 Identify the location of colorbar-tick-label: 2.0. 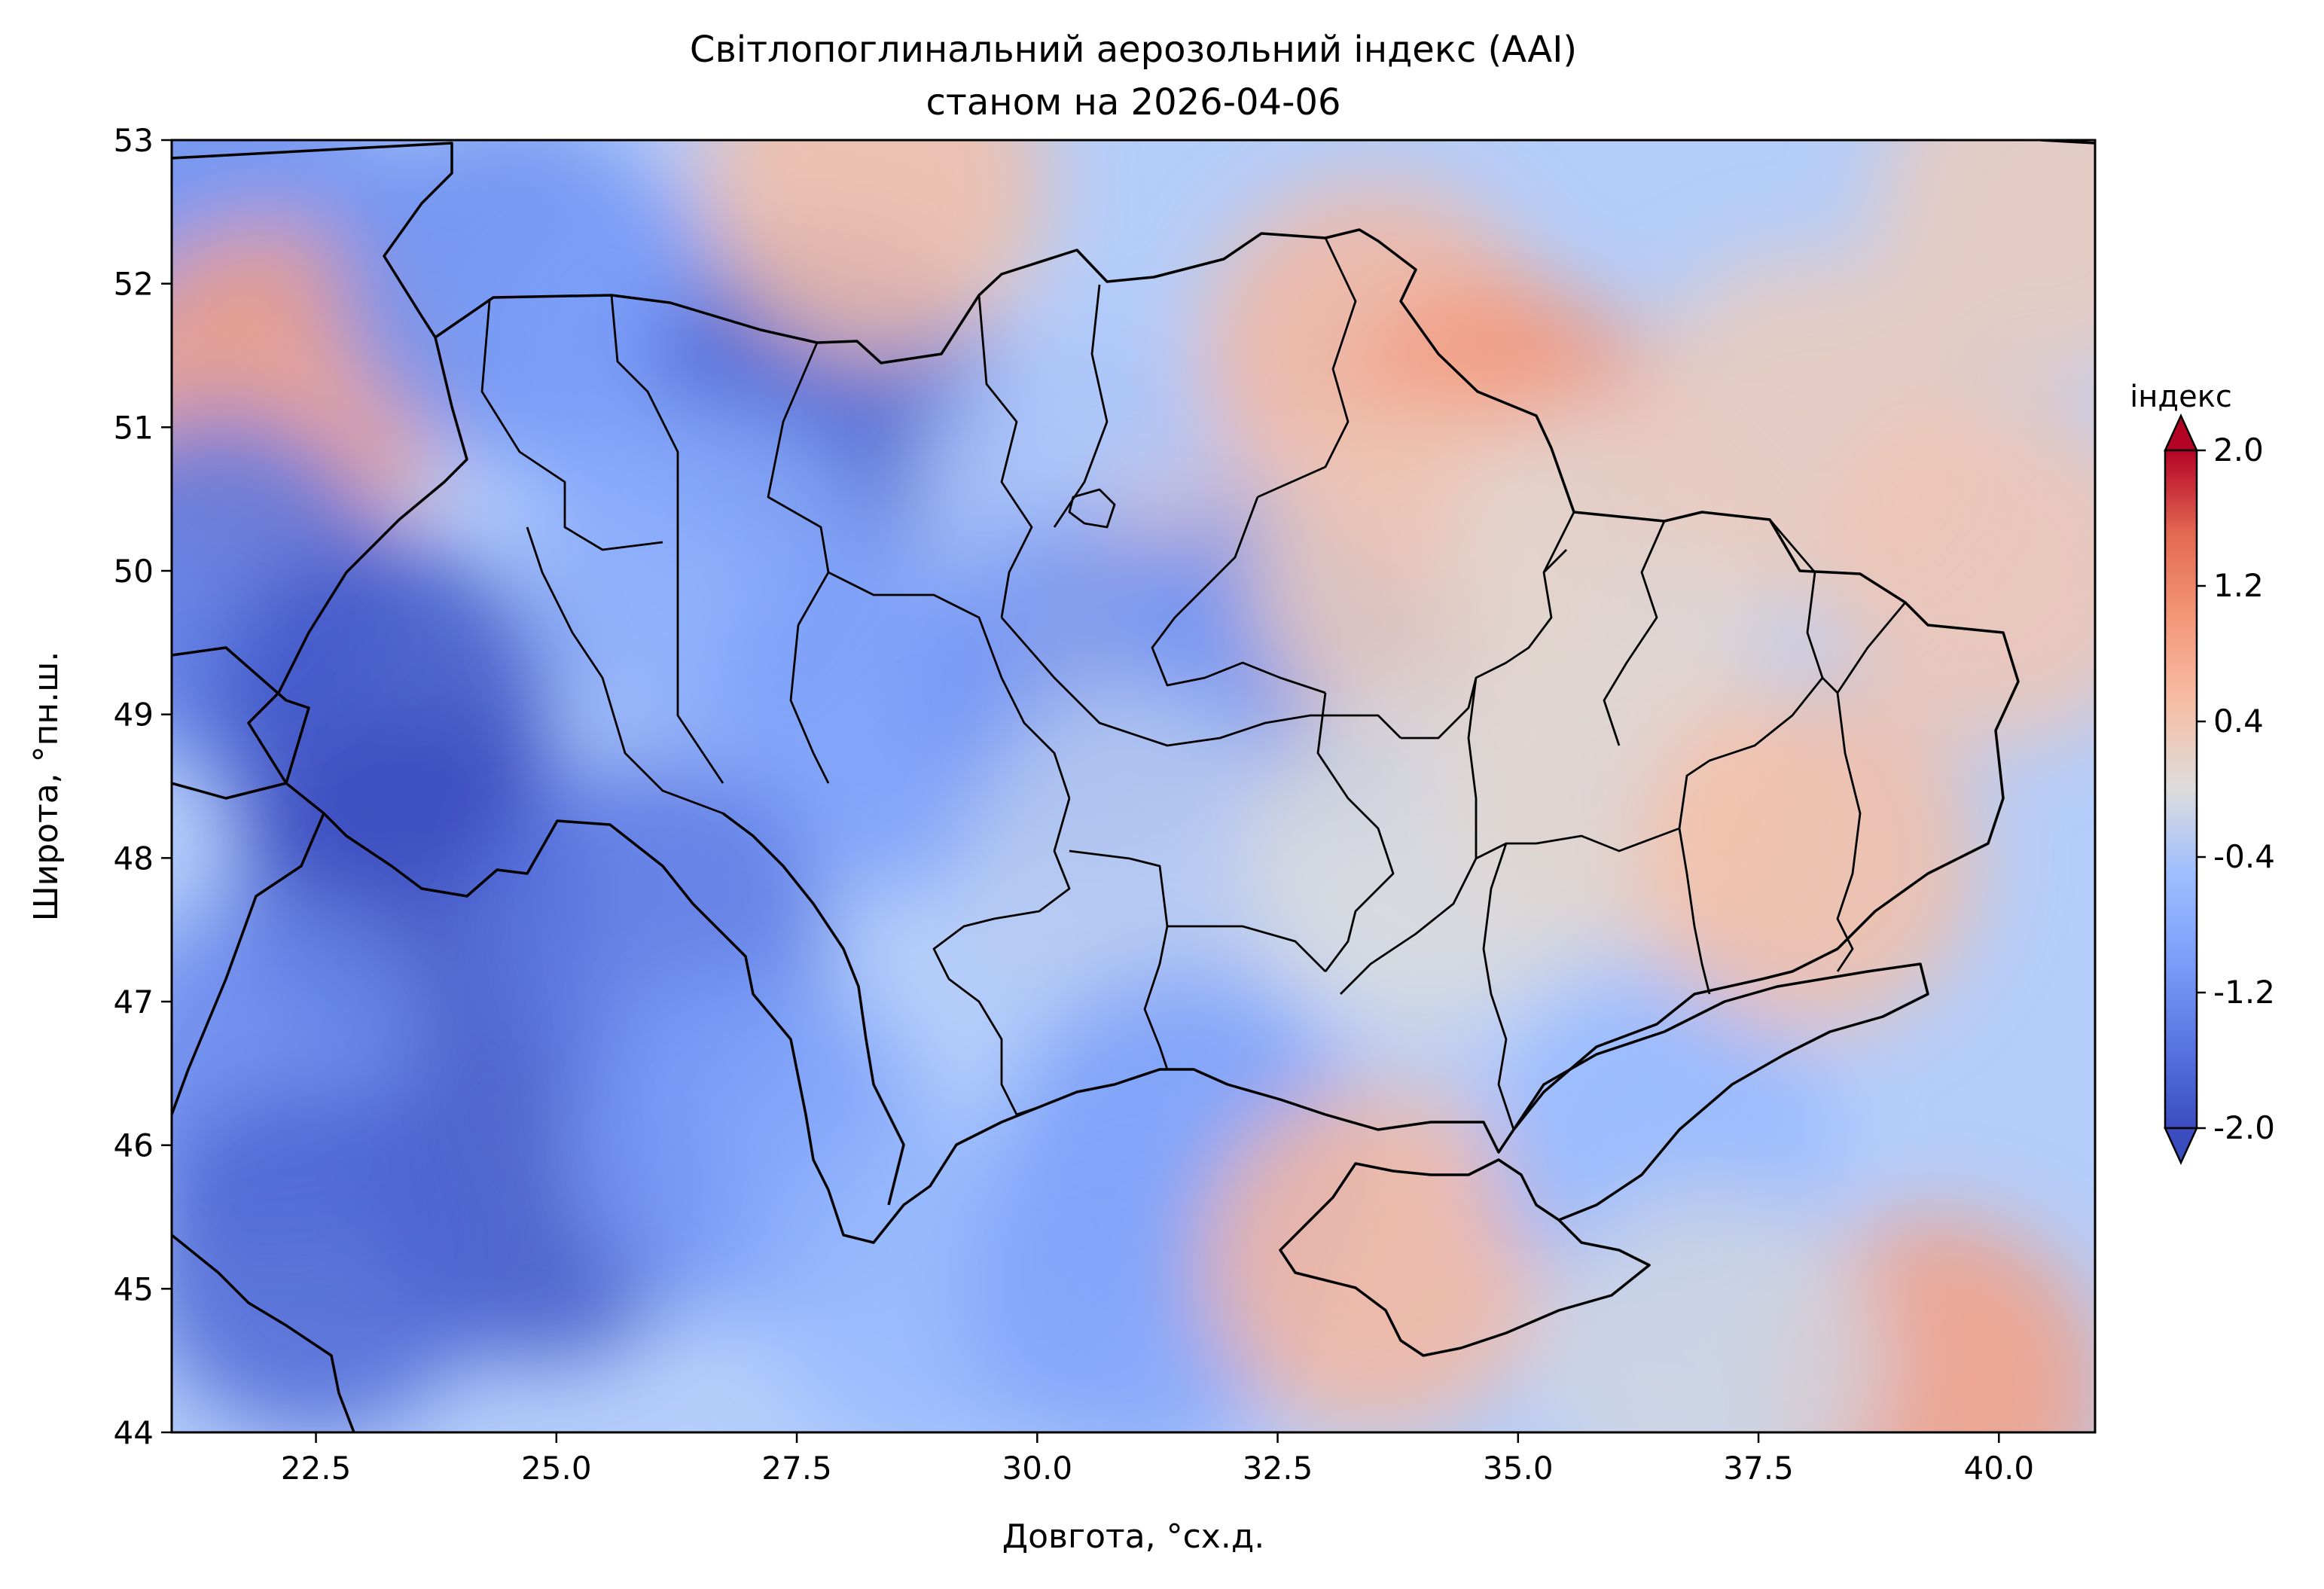
(2238, 450).